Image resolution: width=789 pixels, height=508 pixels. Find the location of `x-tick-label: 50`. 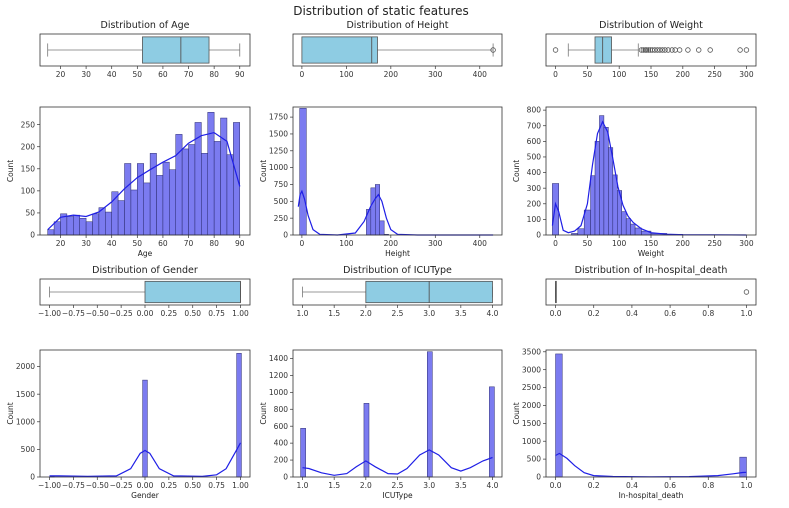

x-tick-label: 50 is located at coordinates (138, 74).